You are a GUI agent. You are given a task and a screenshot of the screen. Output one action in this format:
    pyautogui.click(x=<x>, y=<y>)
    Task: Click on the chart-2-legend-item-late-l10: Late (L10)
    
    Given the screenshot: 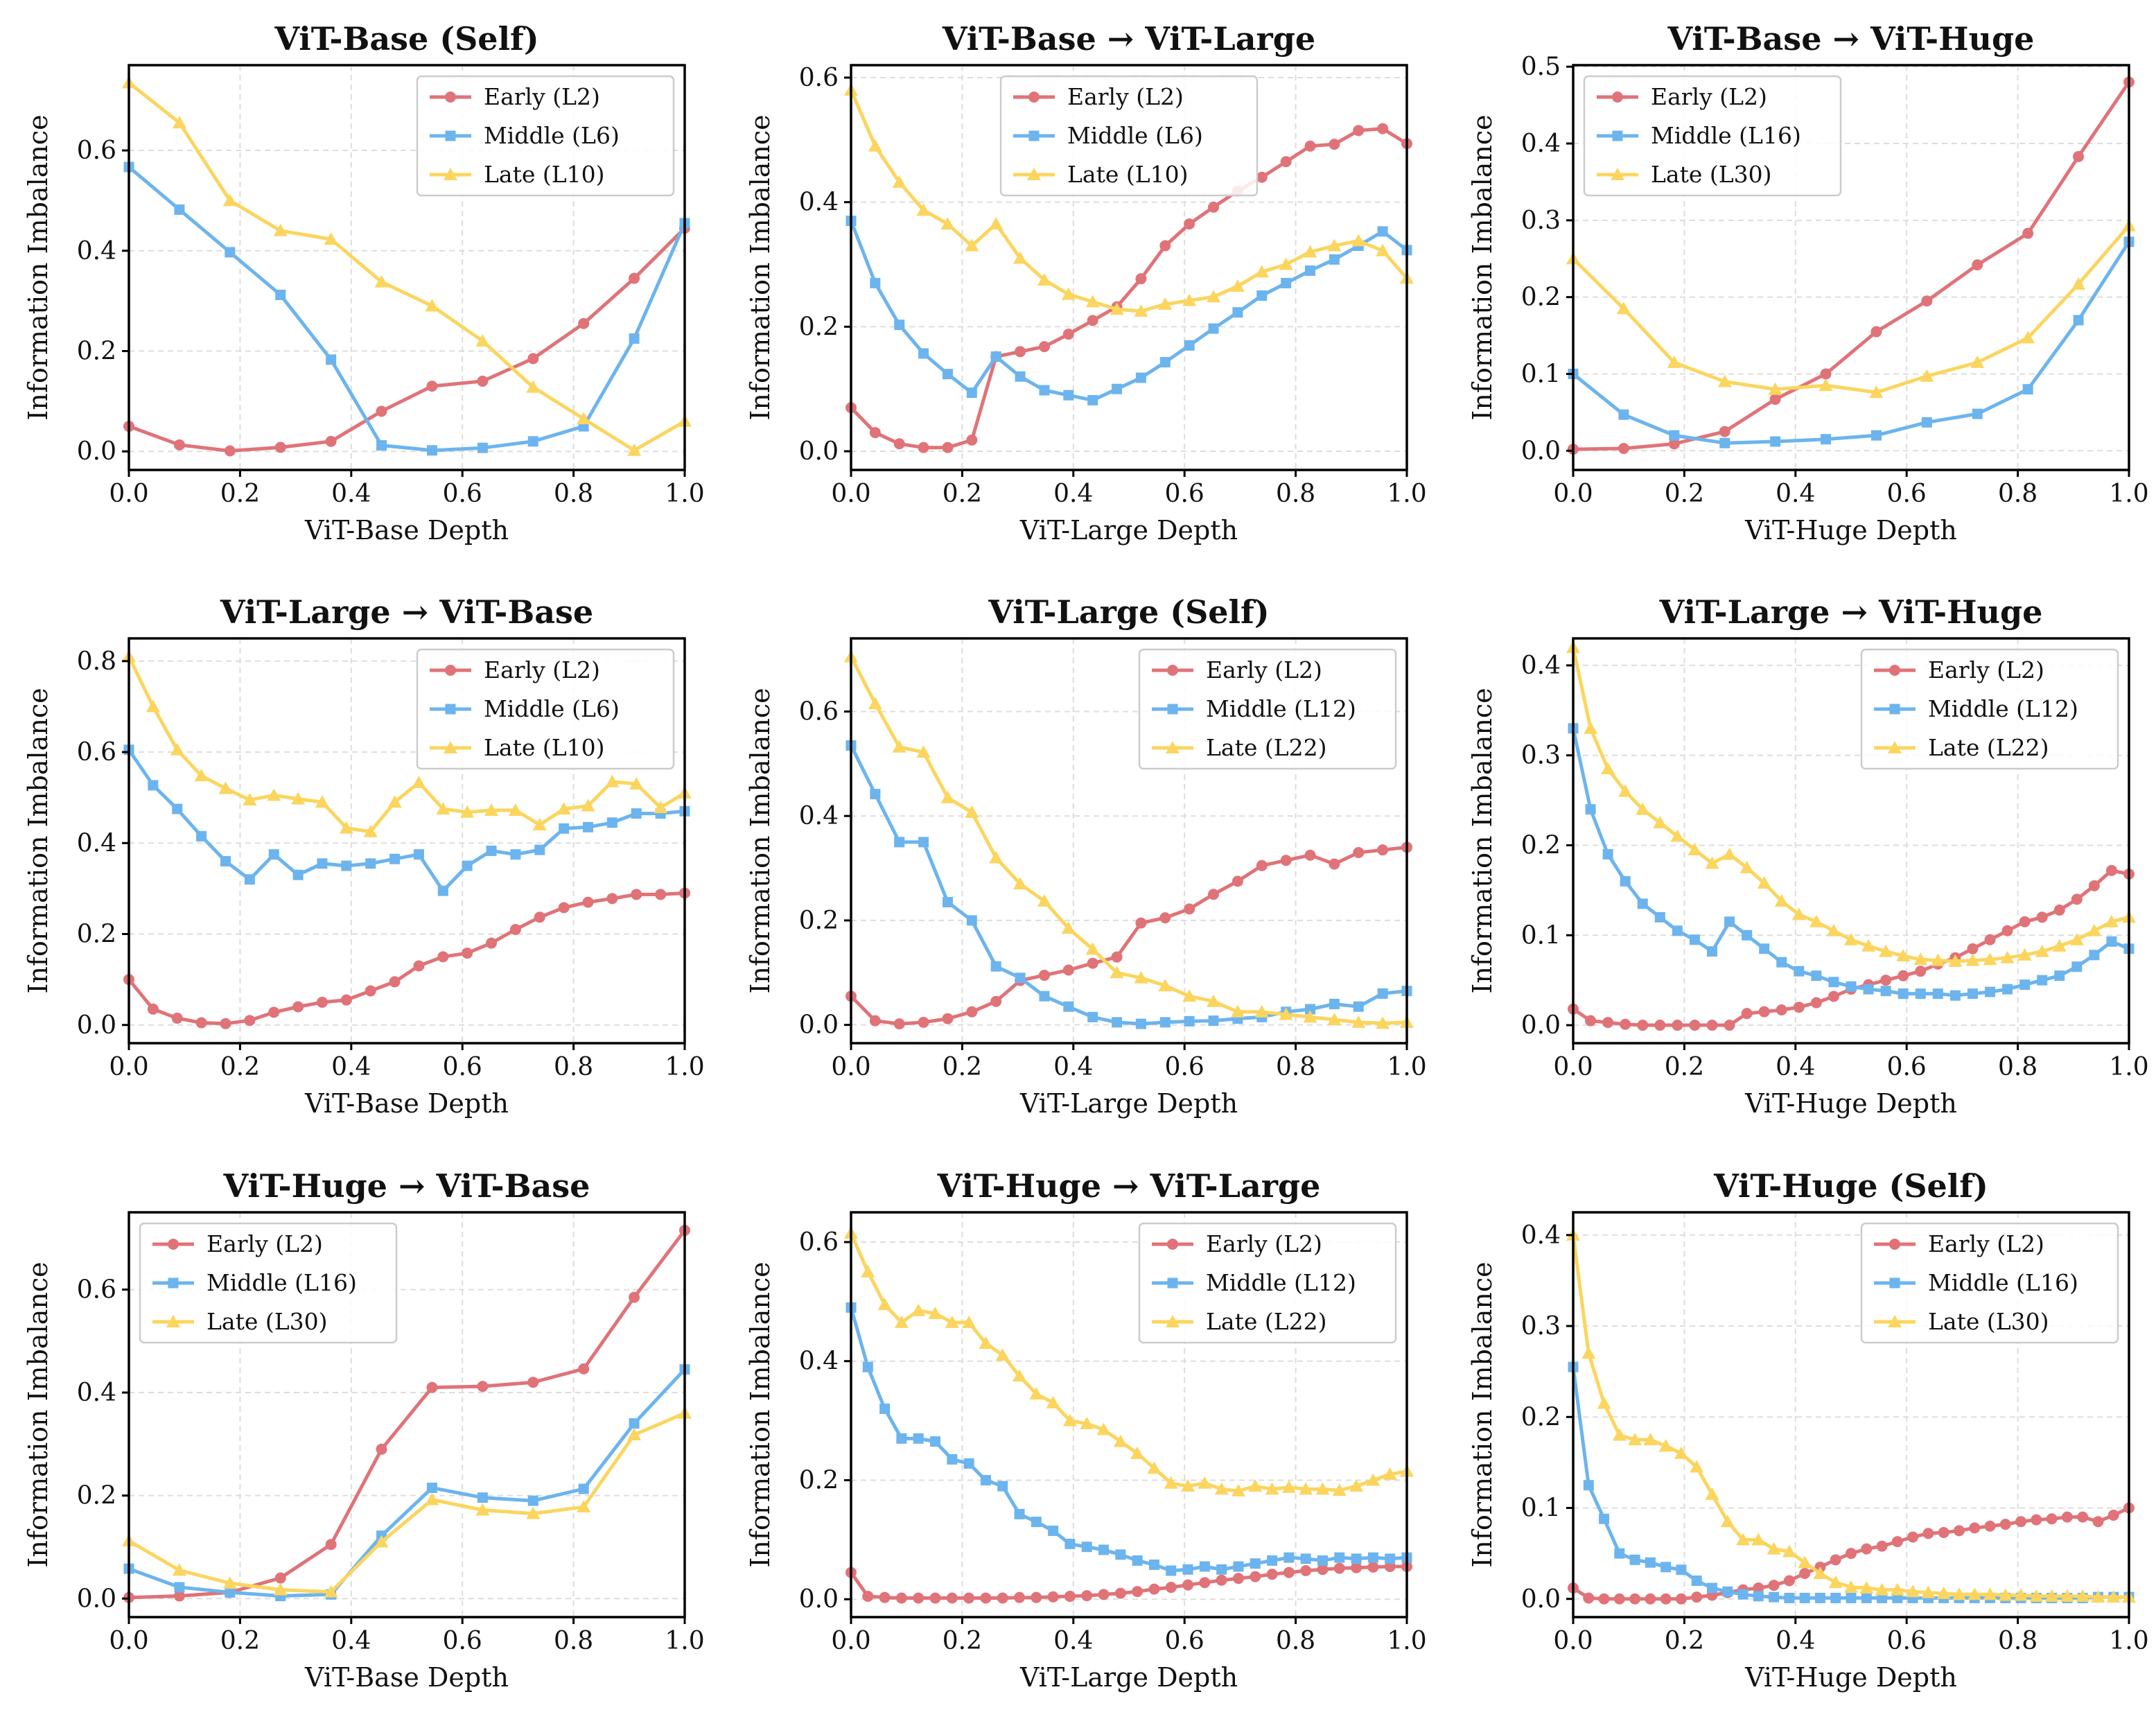 What is the action you would take?
    pyautogui.click(x=1101, y=174)
    